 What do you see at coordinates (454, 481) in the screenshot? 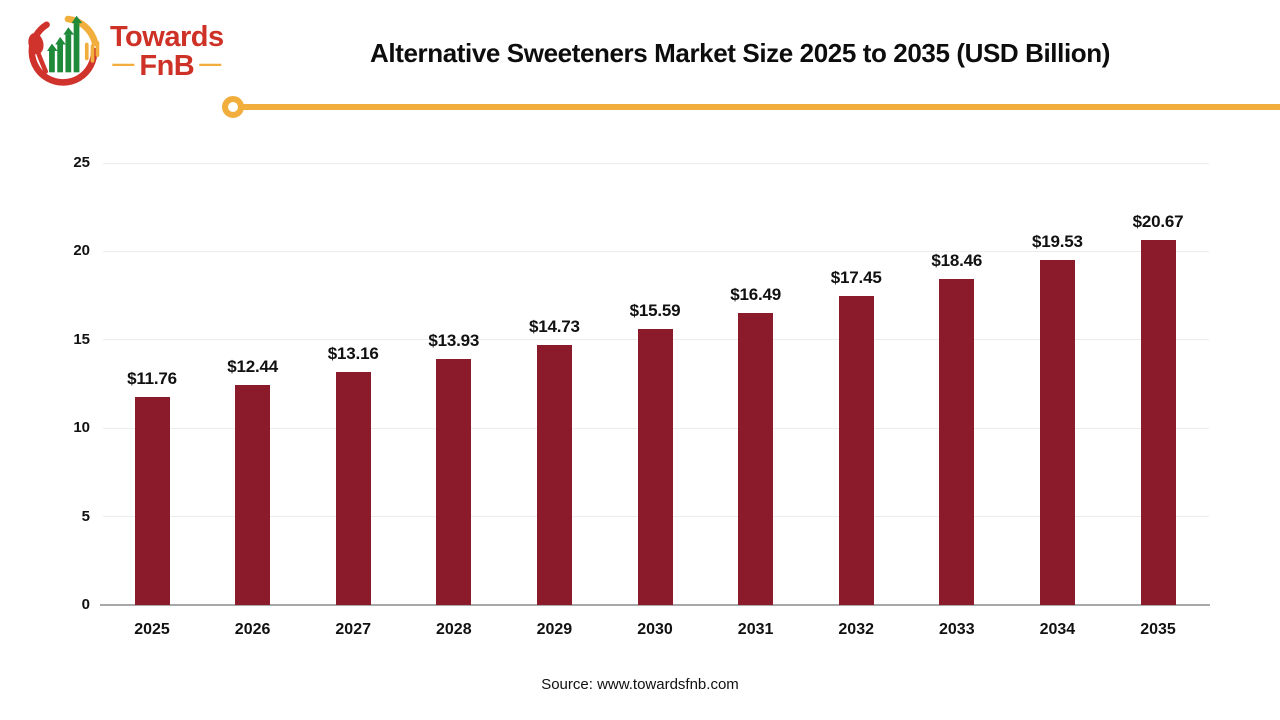
I see `bar-2028` at bounding box center [454, 481].